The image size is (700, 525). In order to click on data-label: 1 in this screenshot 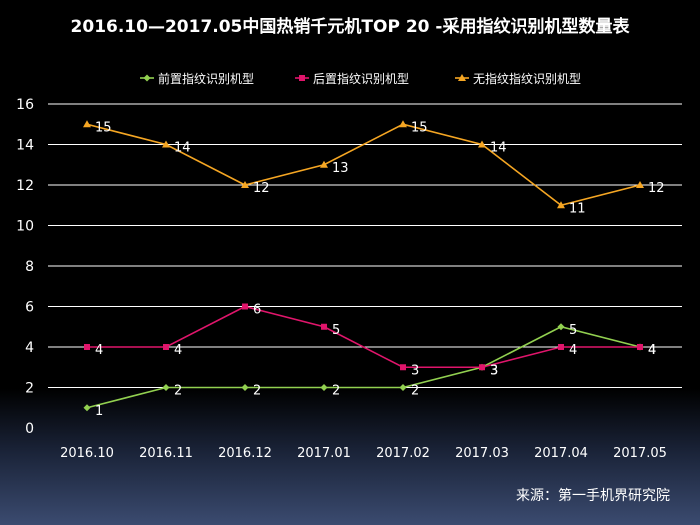, I will do `click(99, 411)`.